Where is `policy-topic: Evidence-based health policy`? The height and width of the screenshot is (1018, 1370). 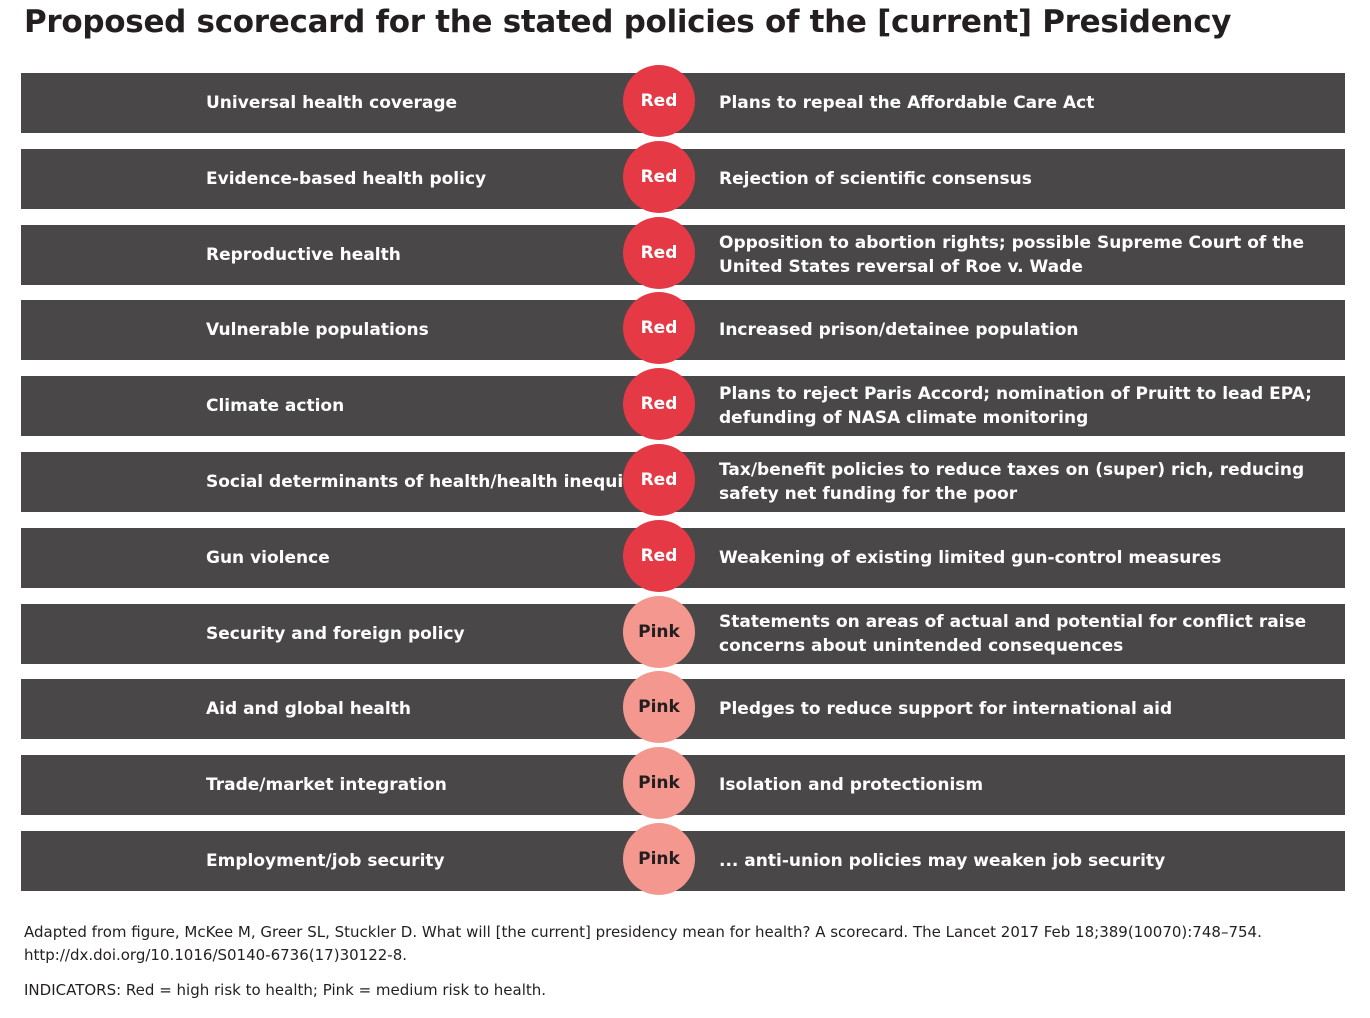
policy-topic: Evidence-based health policy is located at coordinates (346, 178).